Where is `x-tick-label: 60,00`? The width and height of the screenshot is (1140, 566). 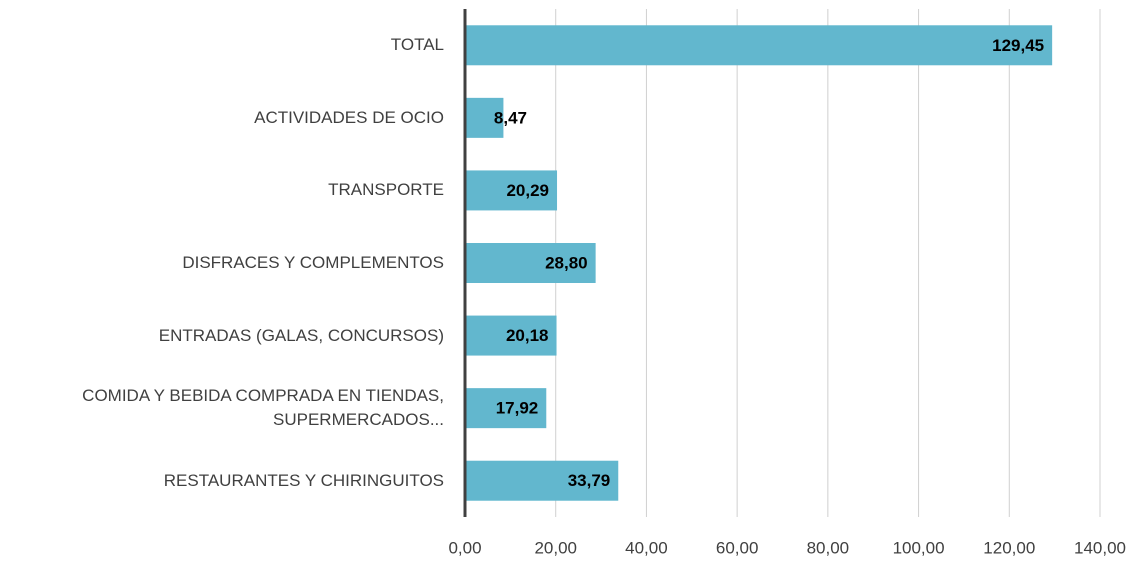
x-tick-label: 60,00 is located at coordinates (737, 547).